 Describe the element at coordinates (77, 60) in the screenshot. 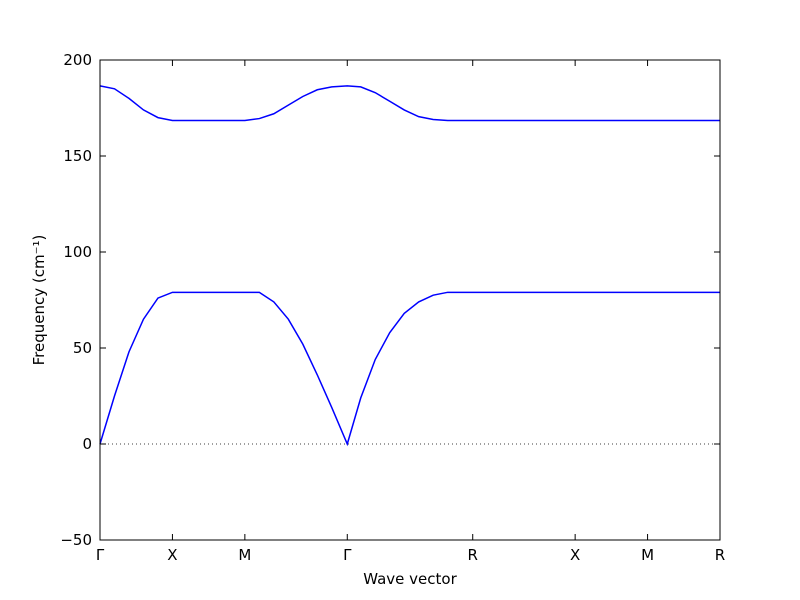

I see `y-tick-label: 200` at that location.